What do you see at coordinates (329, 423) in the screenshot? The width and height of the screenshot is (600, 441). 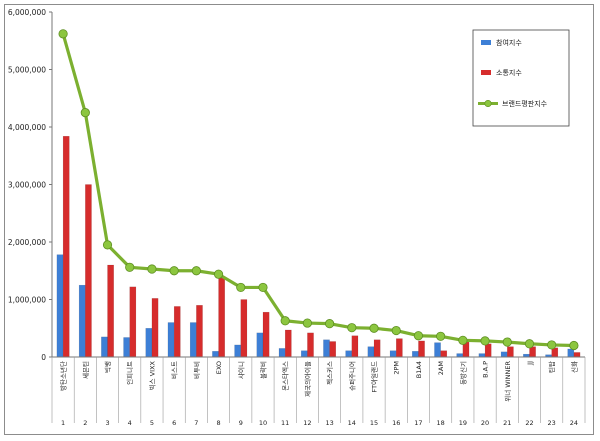 I see `rank-label: 13` at bounding box center [329, 423].